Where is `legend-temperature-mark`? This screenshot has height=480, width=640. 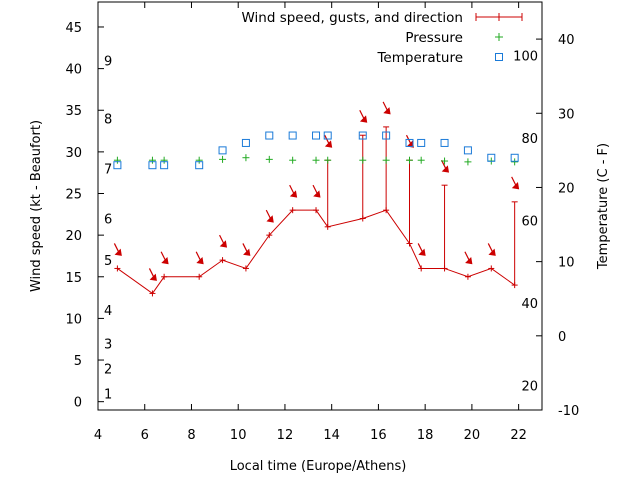
legend-temperature-mark is located at coordinates (499, 57).